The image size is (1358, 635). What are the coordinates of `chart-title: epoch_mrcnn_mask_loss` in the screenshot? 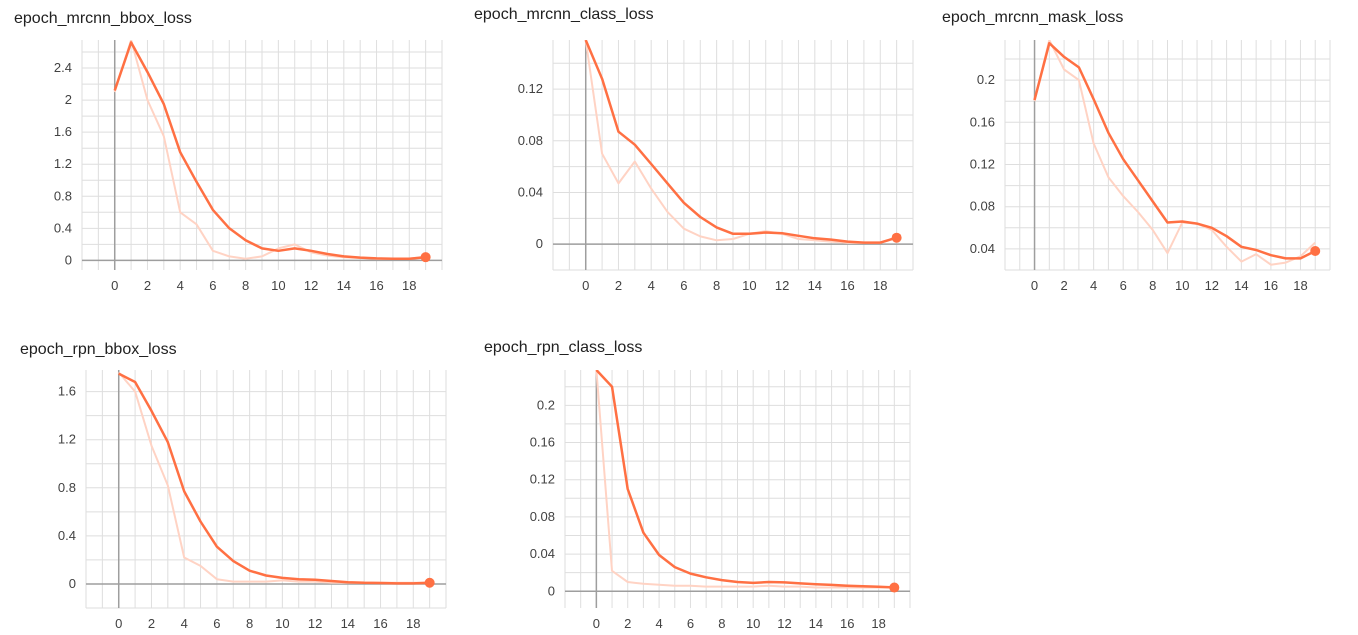 It's located at (1033, 17).